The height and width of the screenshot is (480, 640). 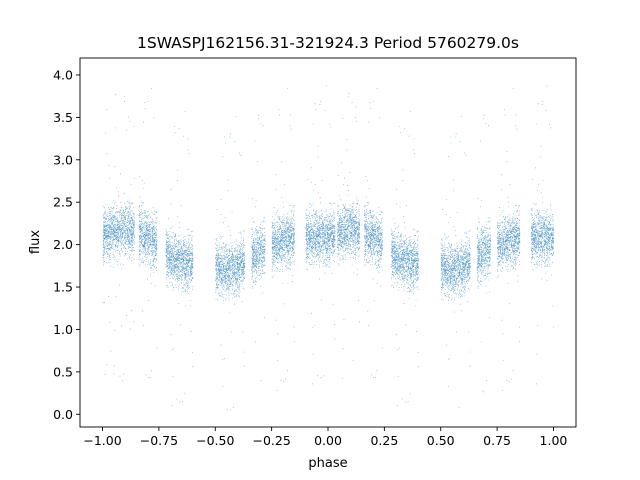 I want to click on x-axis-ticks: −1.00 −0.75 −0.50 −0.25 0.00 0.25 0.50 0.75 1.00, so click(x=325, y=437).